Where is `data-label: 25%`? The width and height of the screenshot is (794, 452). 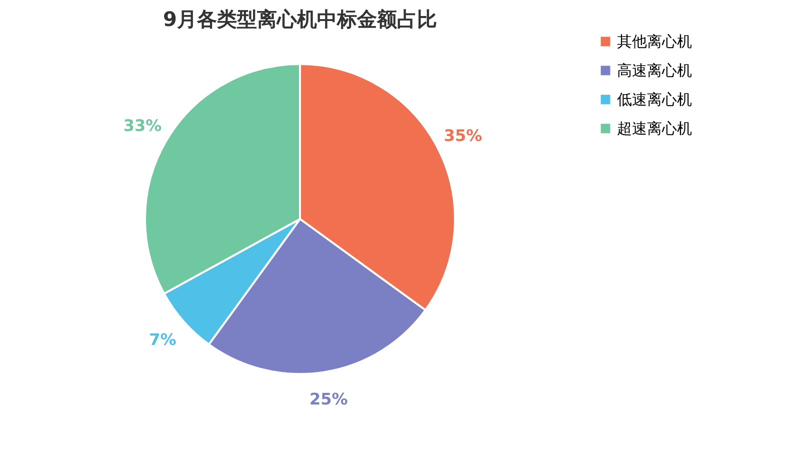
data-label: 25% is located at coordinates (328, 399).